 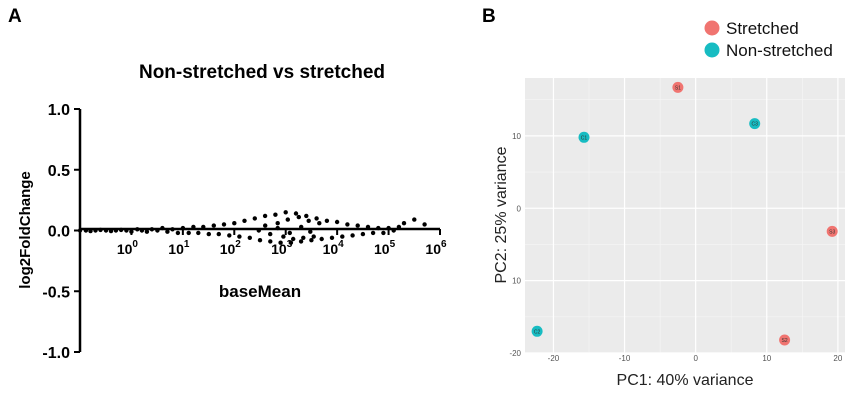 I want to click on chart-b-x-tick-label: 10, so click(x=766, y=358).